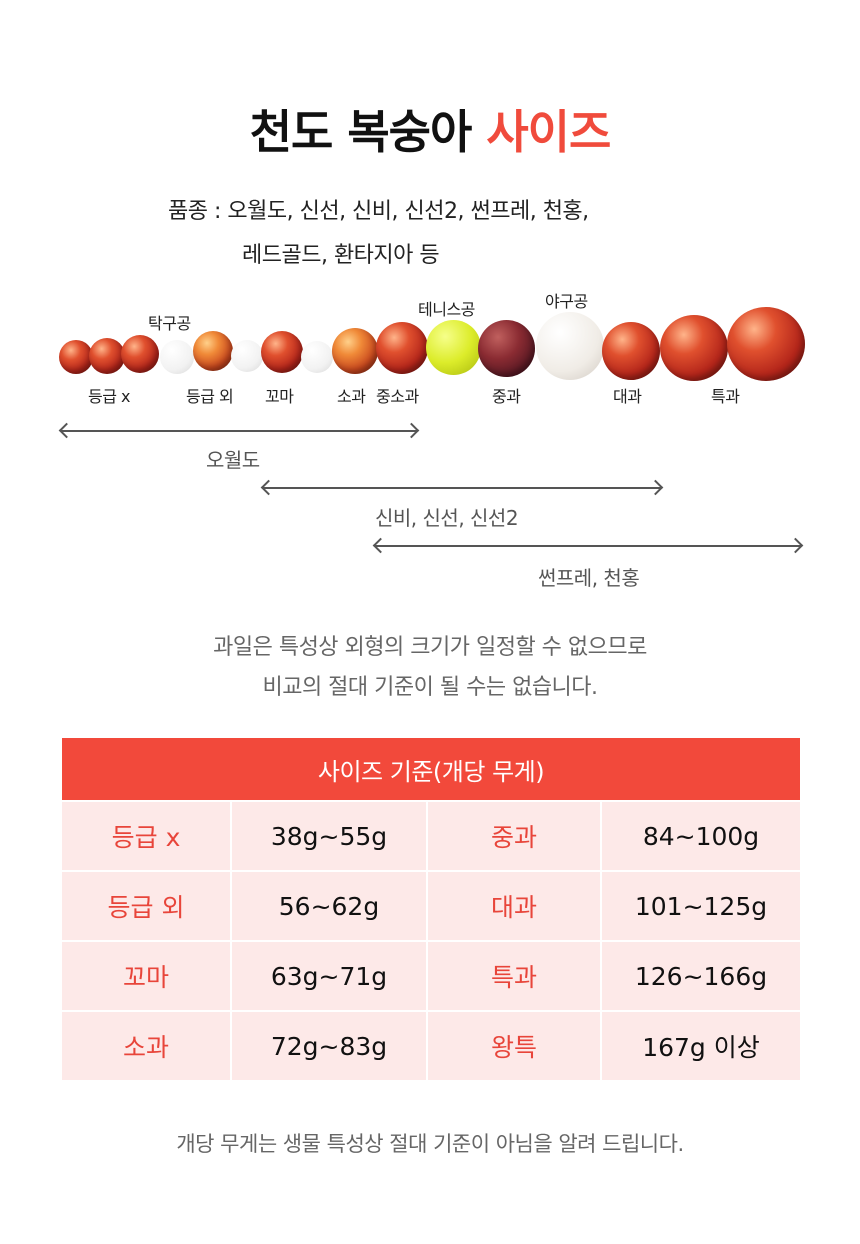 Image resolution: width=860 pixels, height=1244 pixels. I want to click on grade-cell: 특과, so click(514, 976).